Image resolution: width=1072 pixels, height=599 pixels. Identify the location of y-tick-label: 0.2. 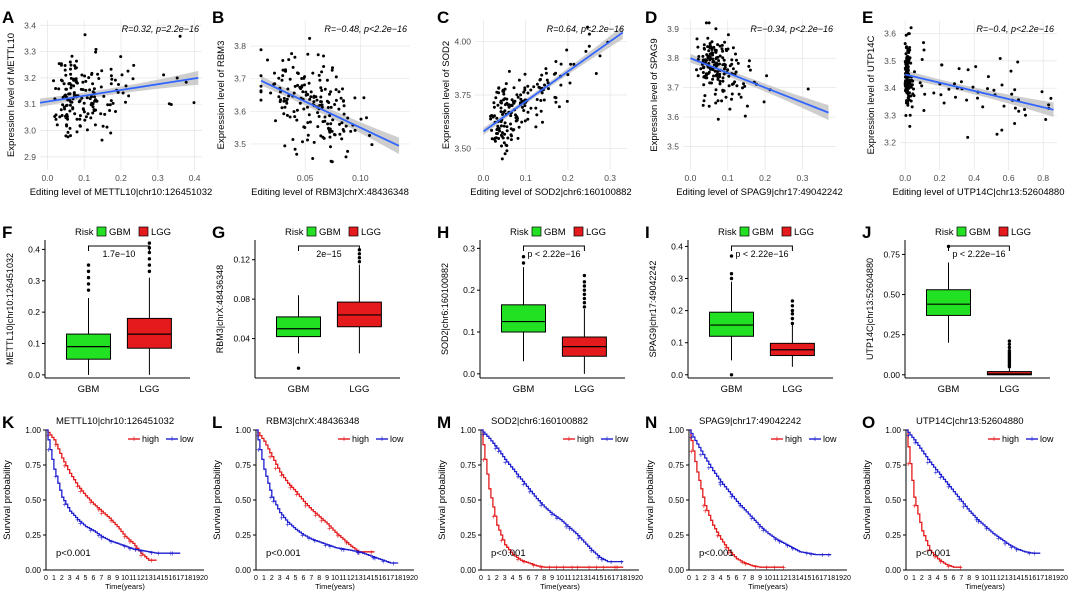
(469, 290).